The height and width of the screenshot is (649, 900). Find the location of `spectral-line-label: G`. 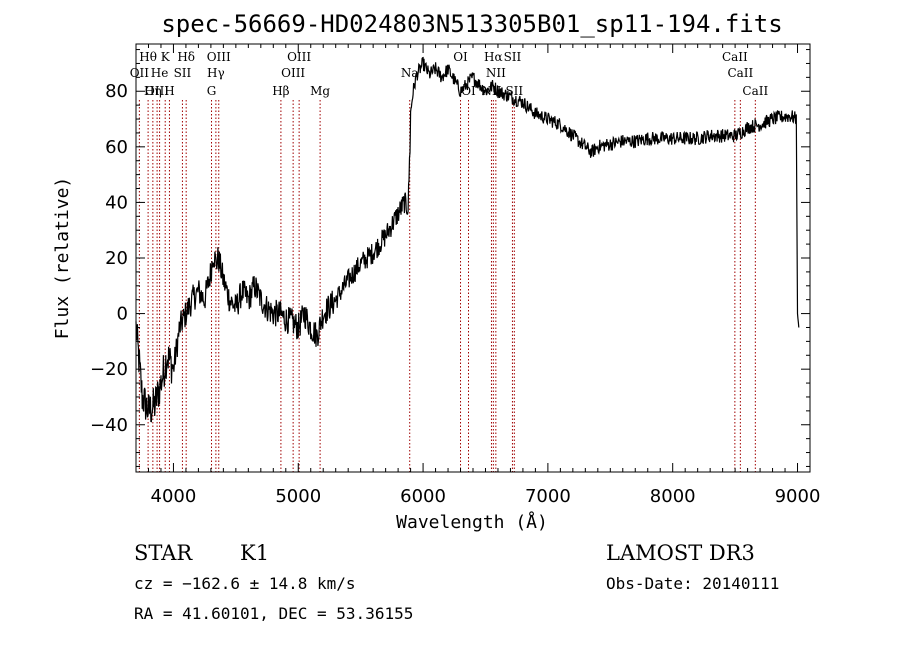

spectral-line-label: G is located at coordinates (212, 91).